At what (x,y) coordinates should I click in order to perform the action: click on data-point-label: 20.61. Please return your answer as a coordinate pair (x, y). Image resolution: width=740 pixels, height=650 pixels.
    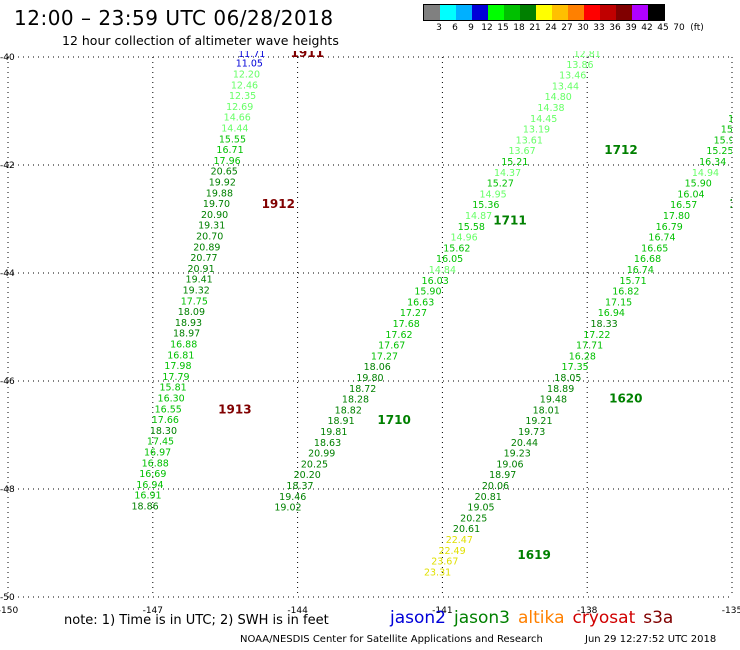
    Looking at the image, I should click on (466, 529).